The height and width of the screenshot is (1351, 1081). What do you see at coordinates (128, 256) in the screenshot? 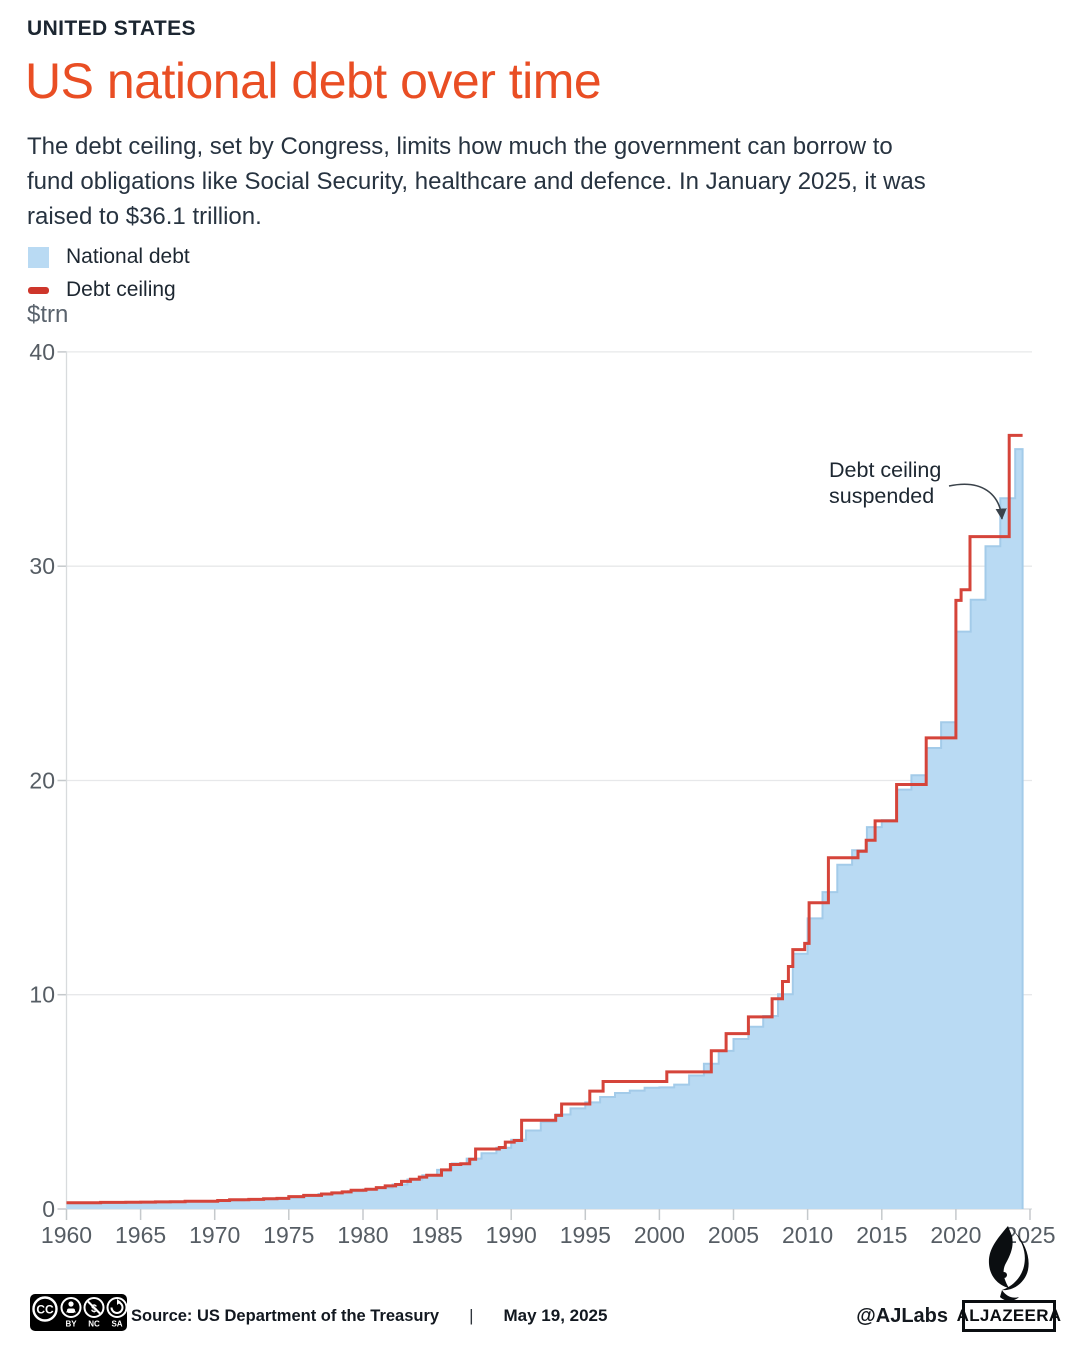
I see `legend-label: National debt` at bounding box center [128, 256].